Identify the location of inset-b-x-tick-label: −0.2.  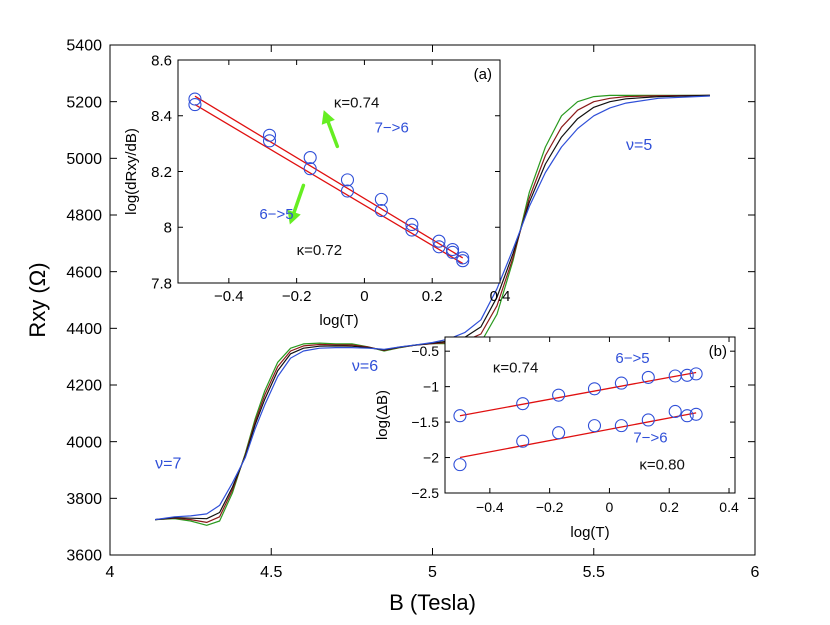
(550, 507).